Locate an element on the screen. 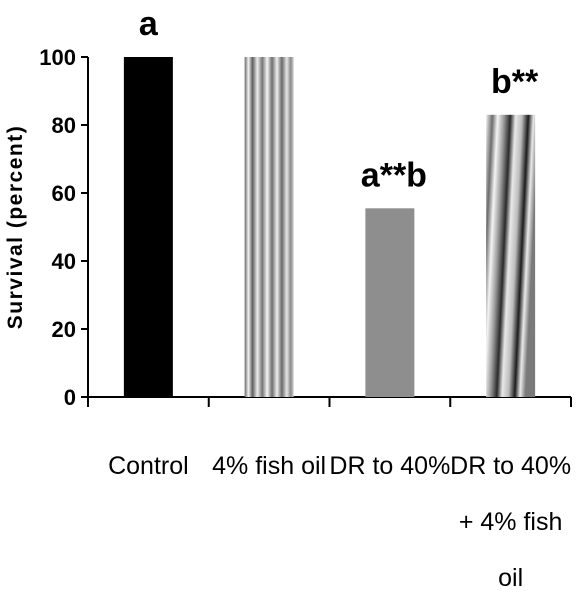 The height and width of the screenshot is (599, 580). y-tick-label: 40 is located at coordinates (64, 261).